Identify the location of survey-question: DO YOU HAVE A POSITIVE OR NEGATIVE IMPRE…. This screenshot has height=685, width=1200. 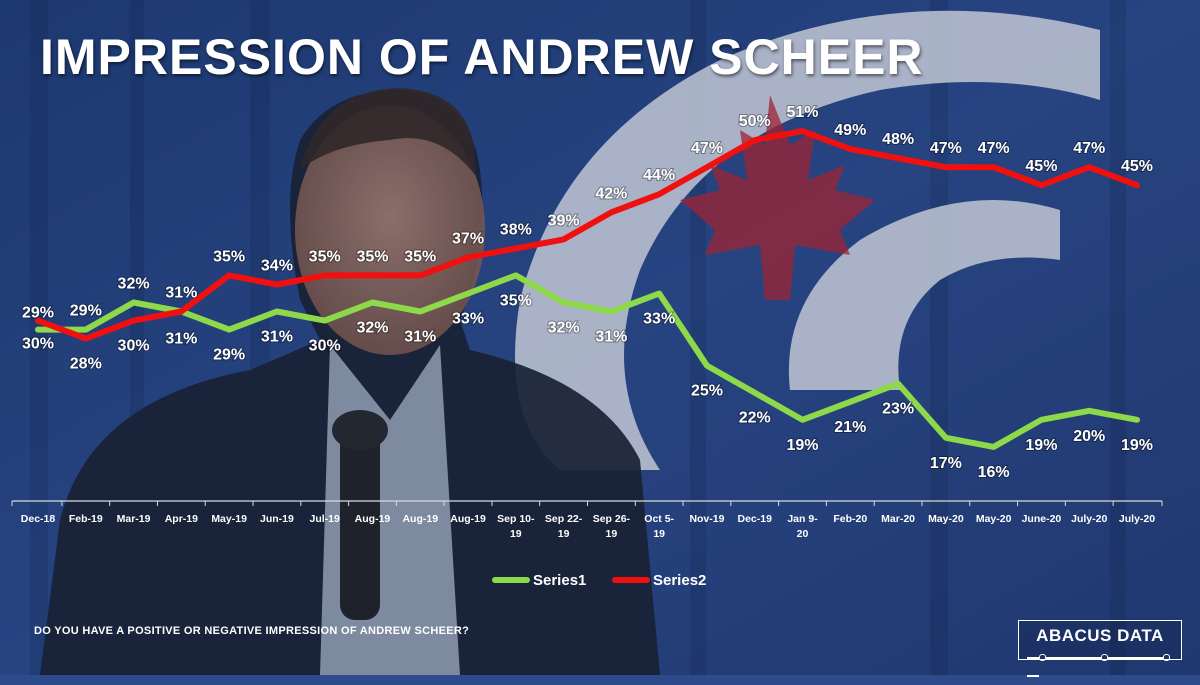
(252, 631).